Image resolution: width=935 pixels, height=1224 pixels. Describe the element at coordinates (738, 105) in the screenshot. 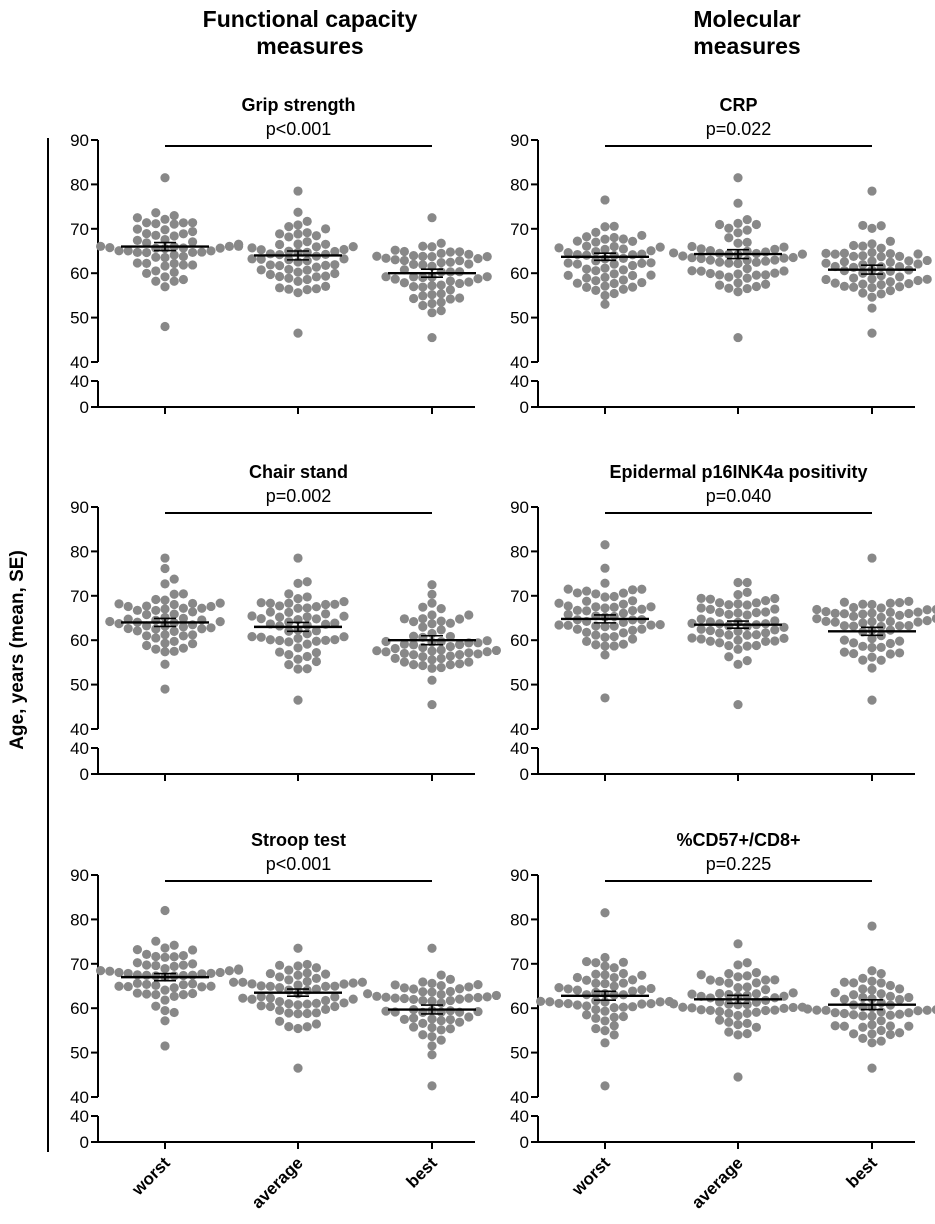

I see `panel-title: CRP` at that location.